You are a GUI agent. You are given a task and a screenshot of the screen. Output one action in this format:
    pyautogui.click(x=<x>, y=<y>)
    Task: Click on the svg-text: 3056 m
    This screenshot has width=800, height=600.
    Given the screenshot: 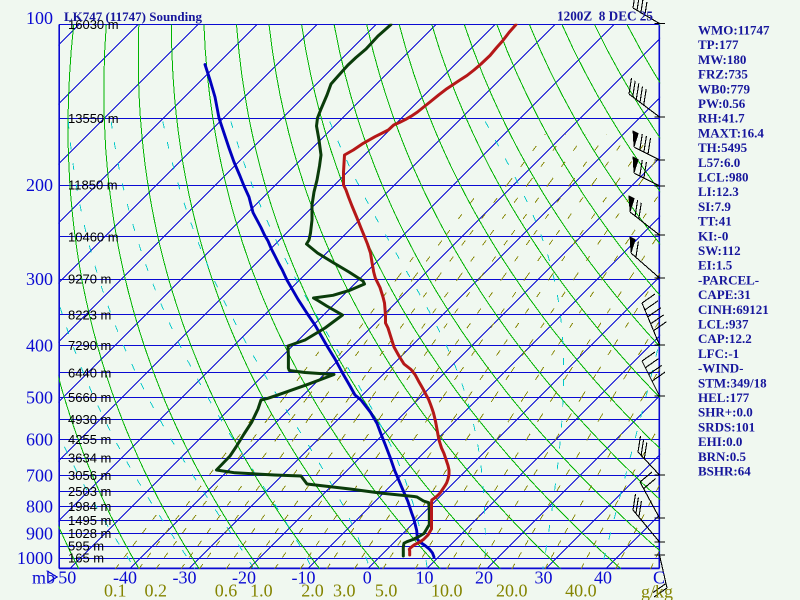 What is the action you would take?
    pyautogui.click(x=89, y=475)
    